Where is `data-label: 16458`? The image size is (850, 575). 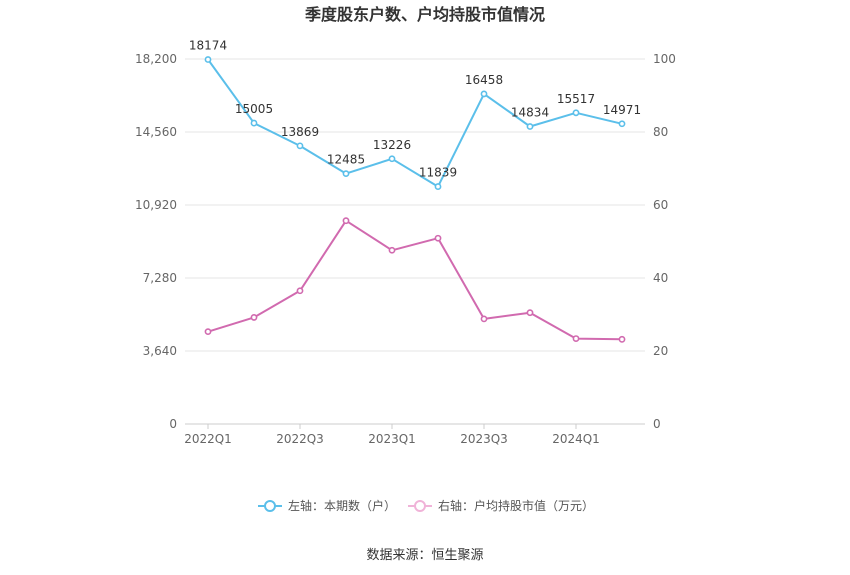 data-label: 16458 is located at coordinates (484, 80).